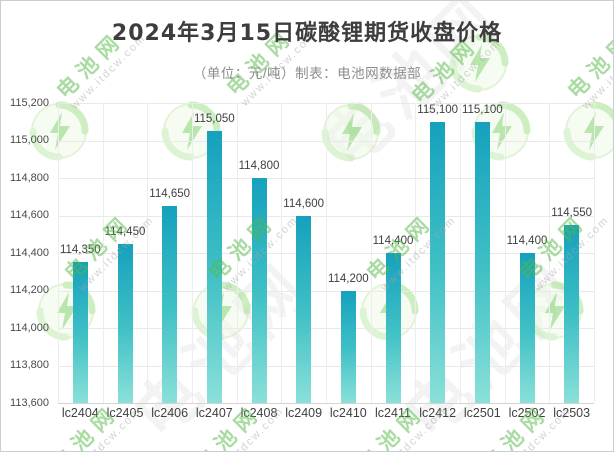 Image resolution: width=614 pixels, height=452 pixels. What do you see at coordinates (482, 413) in the screenshot?
I see `x-axis-category-label: lc2501` at bounding box center [482, 413].